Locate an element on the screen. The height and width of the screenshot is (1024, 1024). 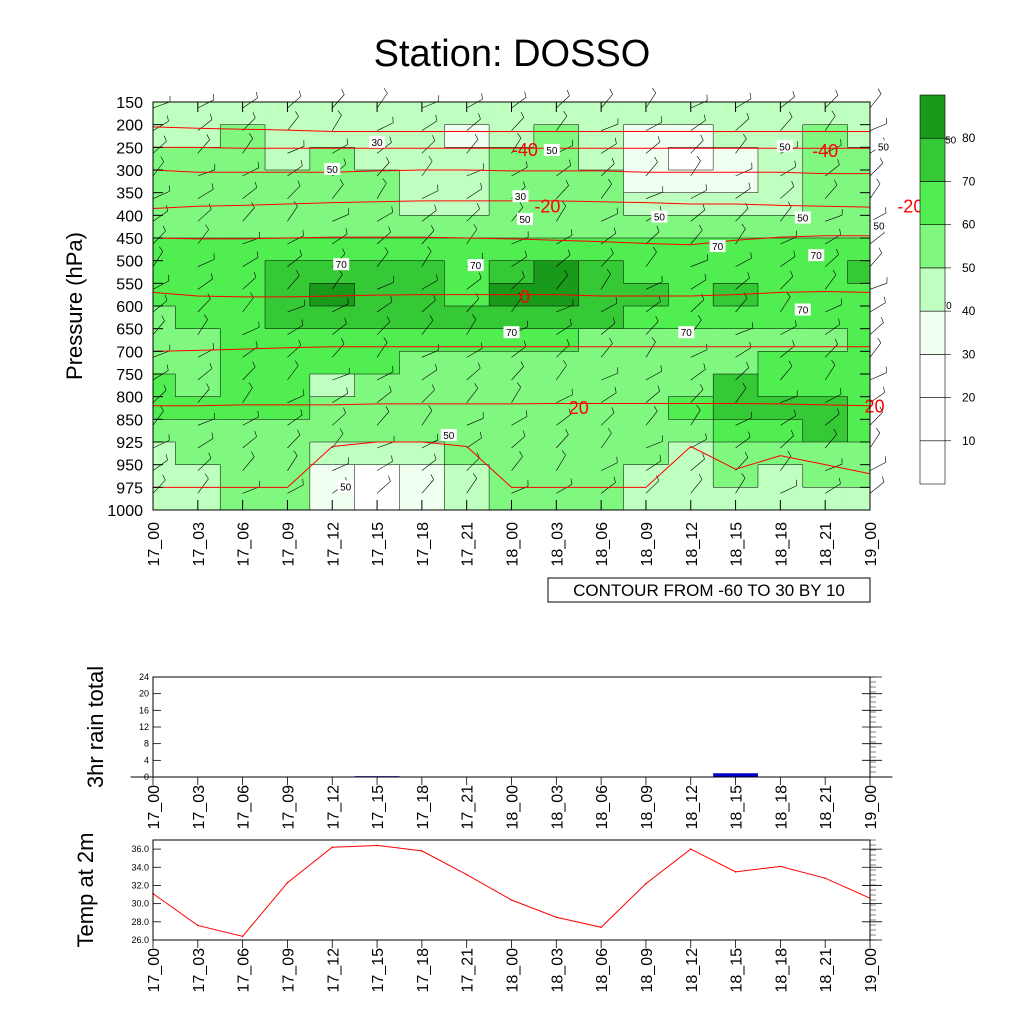
y-tick-label: 36.0 is located at coordinates (140, 849).